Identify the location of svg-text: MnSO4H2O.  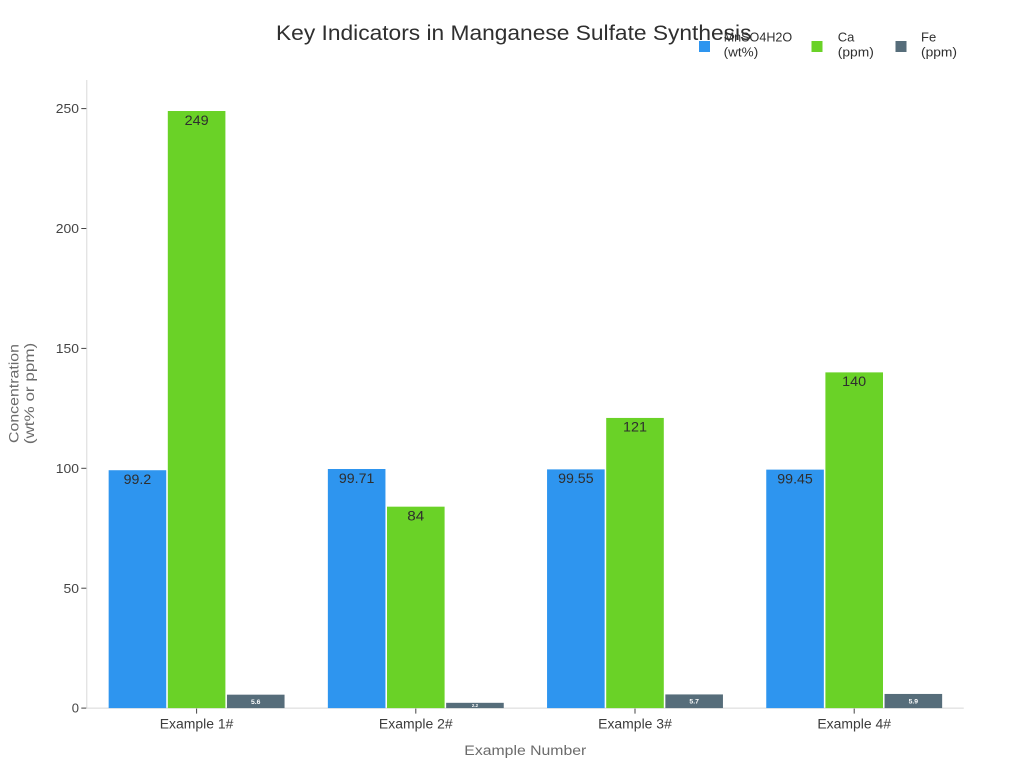
(758, 36).